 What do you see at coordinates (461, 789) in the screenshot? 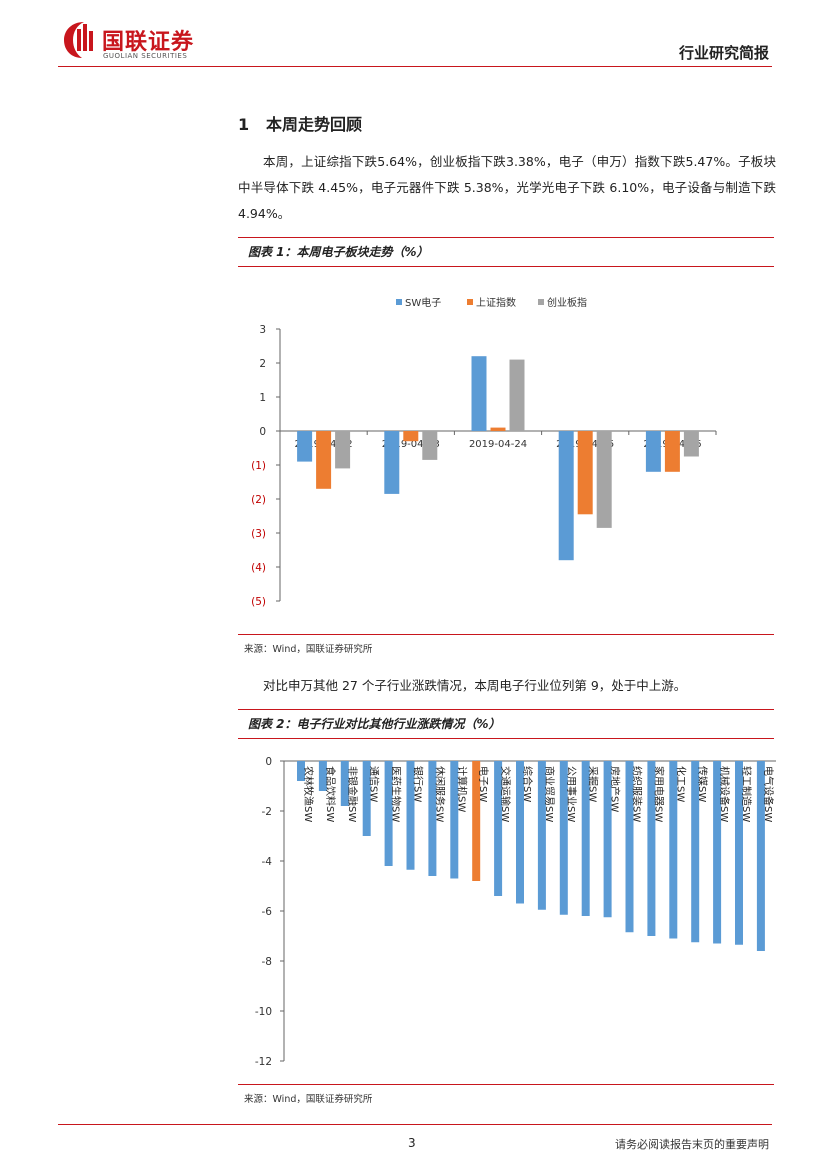
I see `category-label: 计算机SW` at bounding box center [461, 789].